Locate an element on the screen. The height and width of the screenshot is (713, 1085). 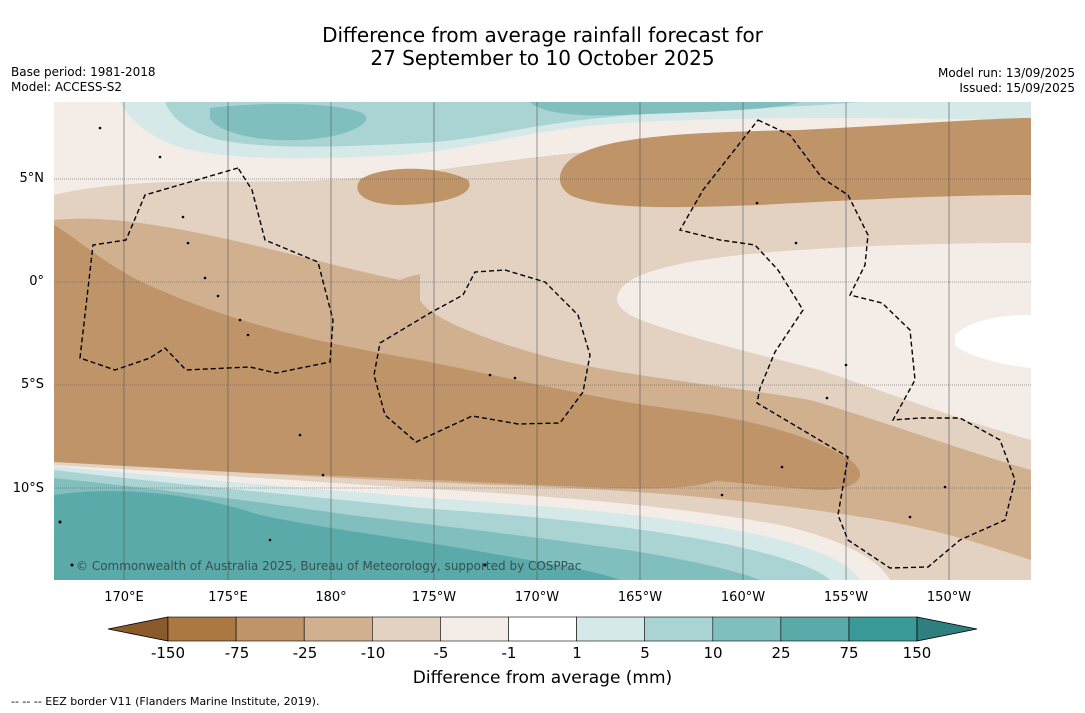
lon-label-175w: 175°W is located at coordinates (434, 597).